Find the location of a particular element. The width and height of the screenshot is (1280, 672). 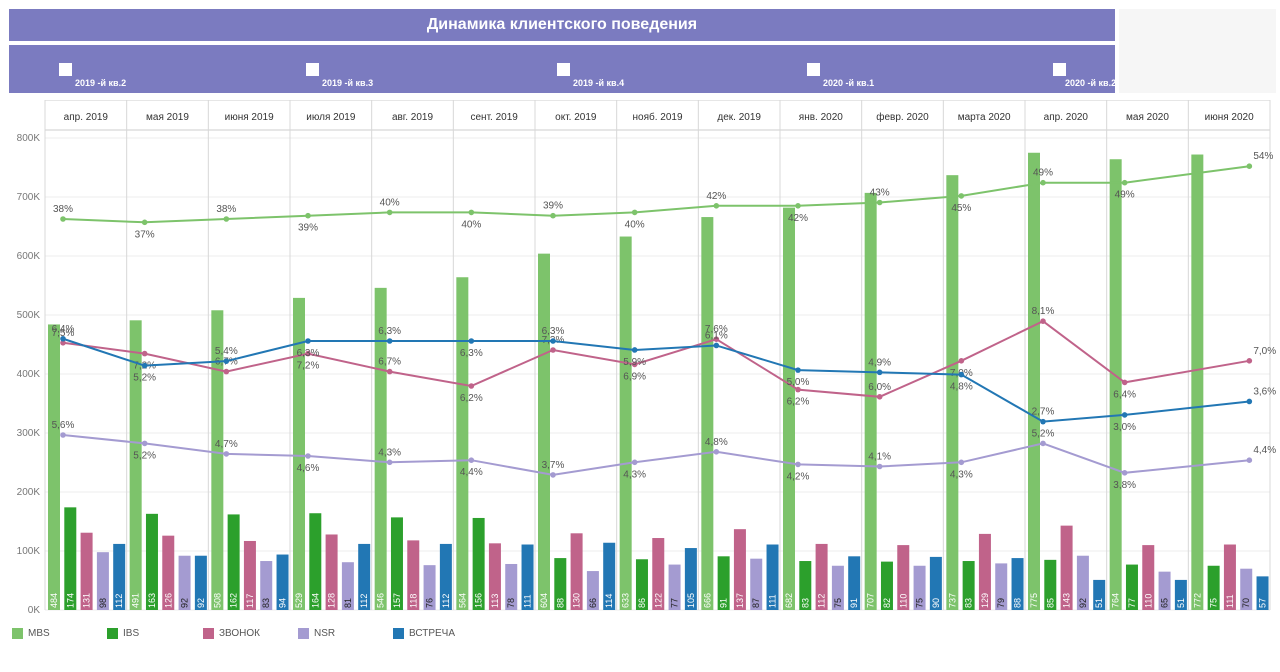

bar-value-label: 70 is located at coordinates (1246, 603).